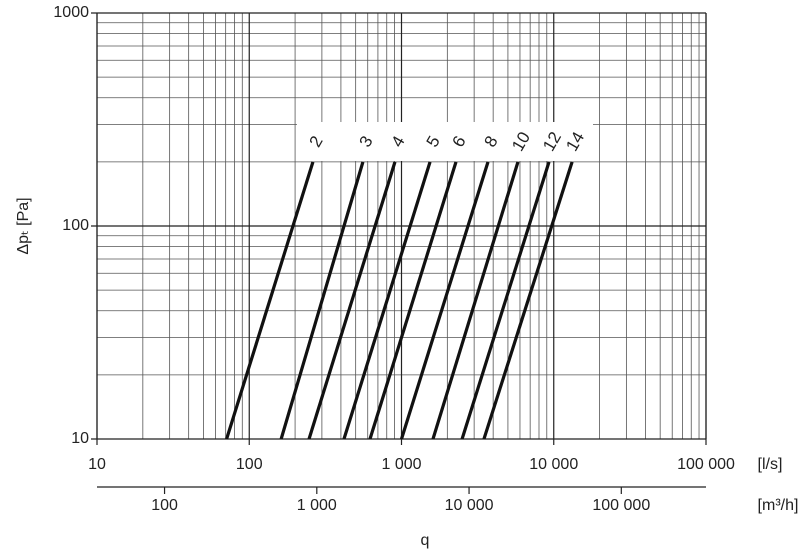 This screenshot has width=805, height=550. I want to click on y-tick-label: 10, so click(80, 438).